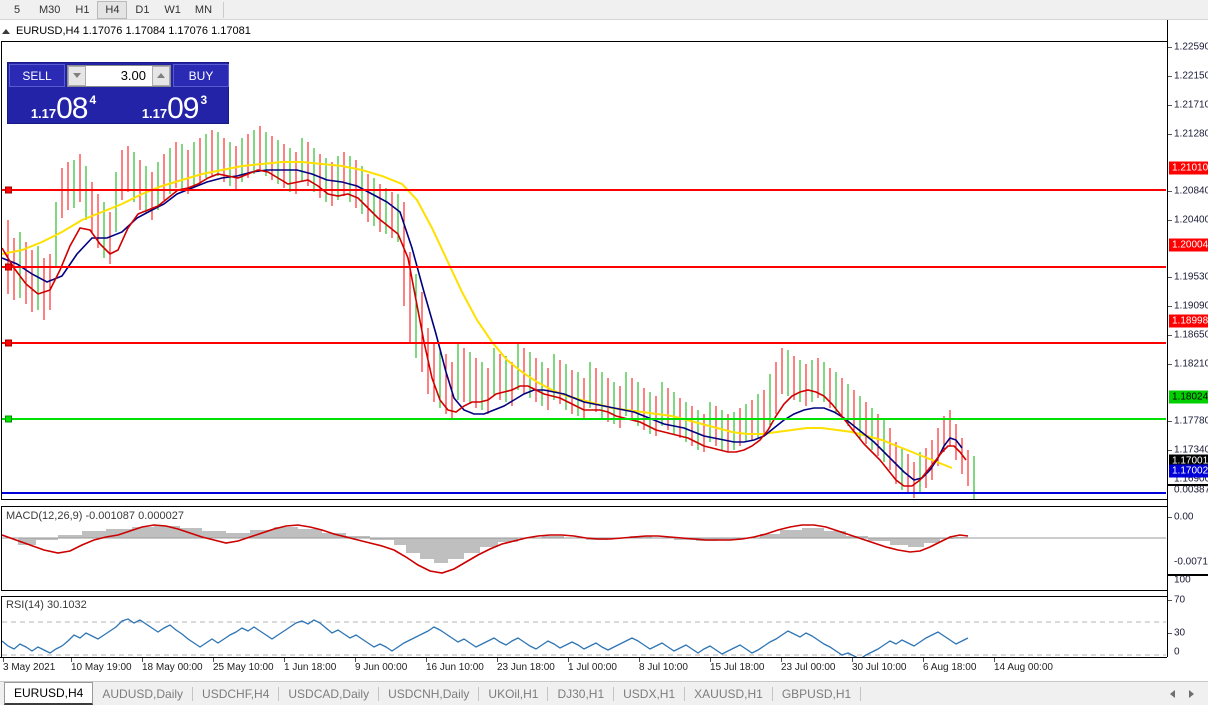 This screenshot has height=705, width=1208. What do you see at coordinates (49, 693) in the screenshot?
I see `chart-tab-eurusd: EURUSD,H4` at bounding box center [49, 693].